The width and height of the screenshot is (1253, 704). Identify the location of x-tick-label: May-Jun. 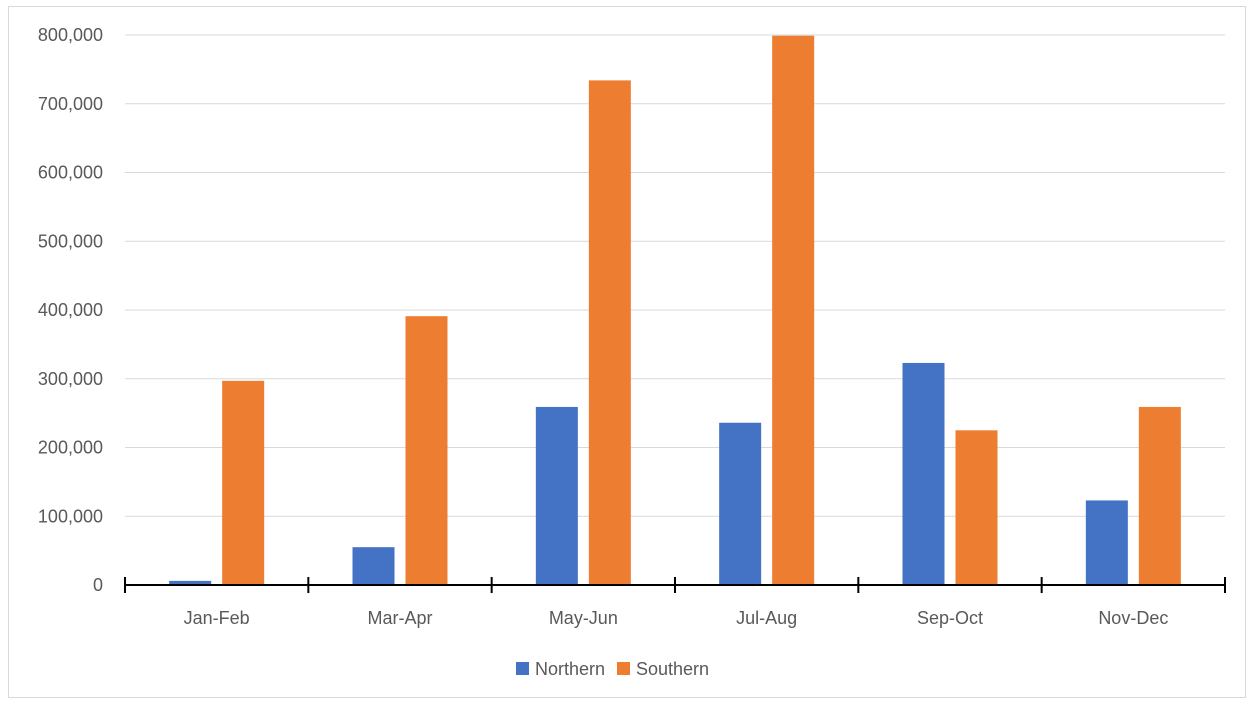
(583, 618).